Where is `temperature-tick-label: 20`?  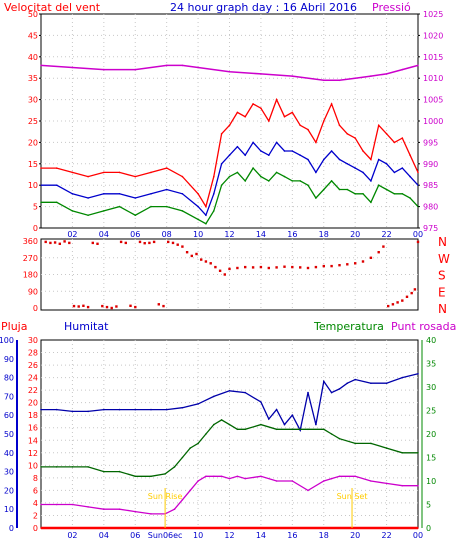
temperature-tick-label: 20 is located at coordinates (431, 434).